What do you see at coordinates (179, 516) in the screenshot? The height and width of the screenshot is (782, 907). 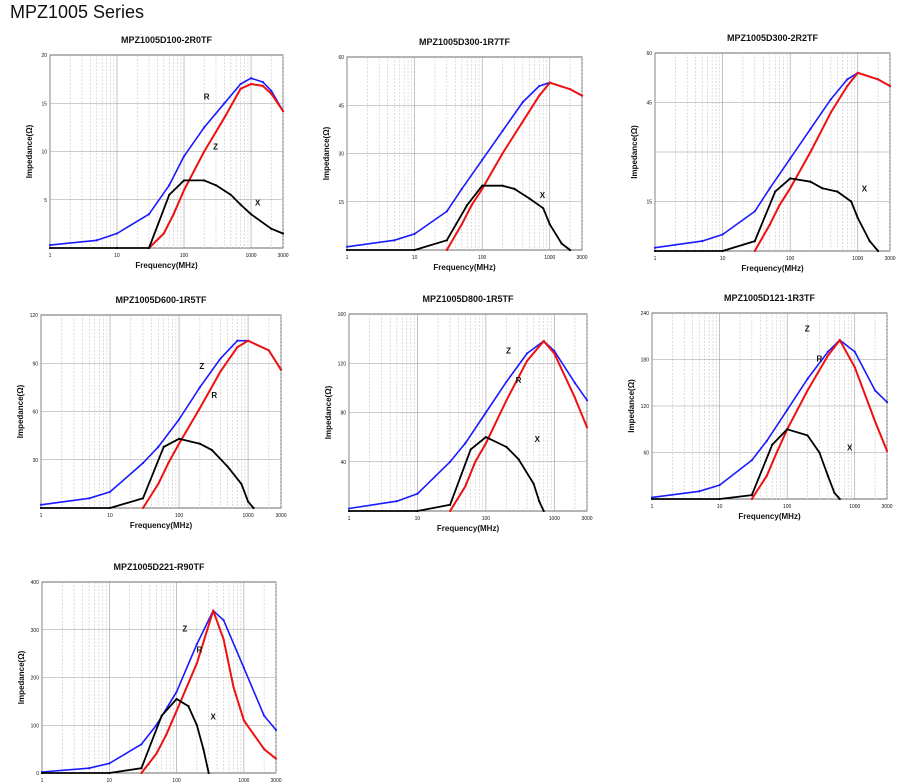 I see `x-tick-label: 100` at bounding box center [179, 516].